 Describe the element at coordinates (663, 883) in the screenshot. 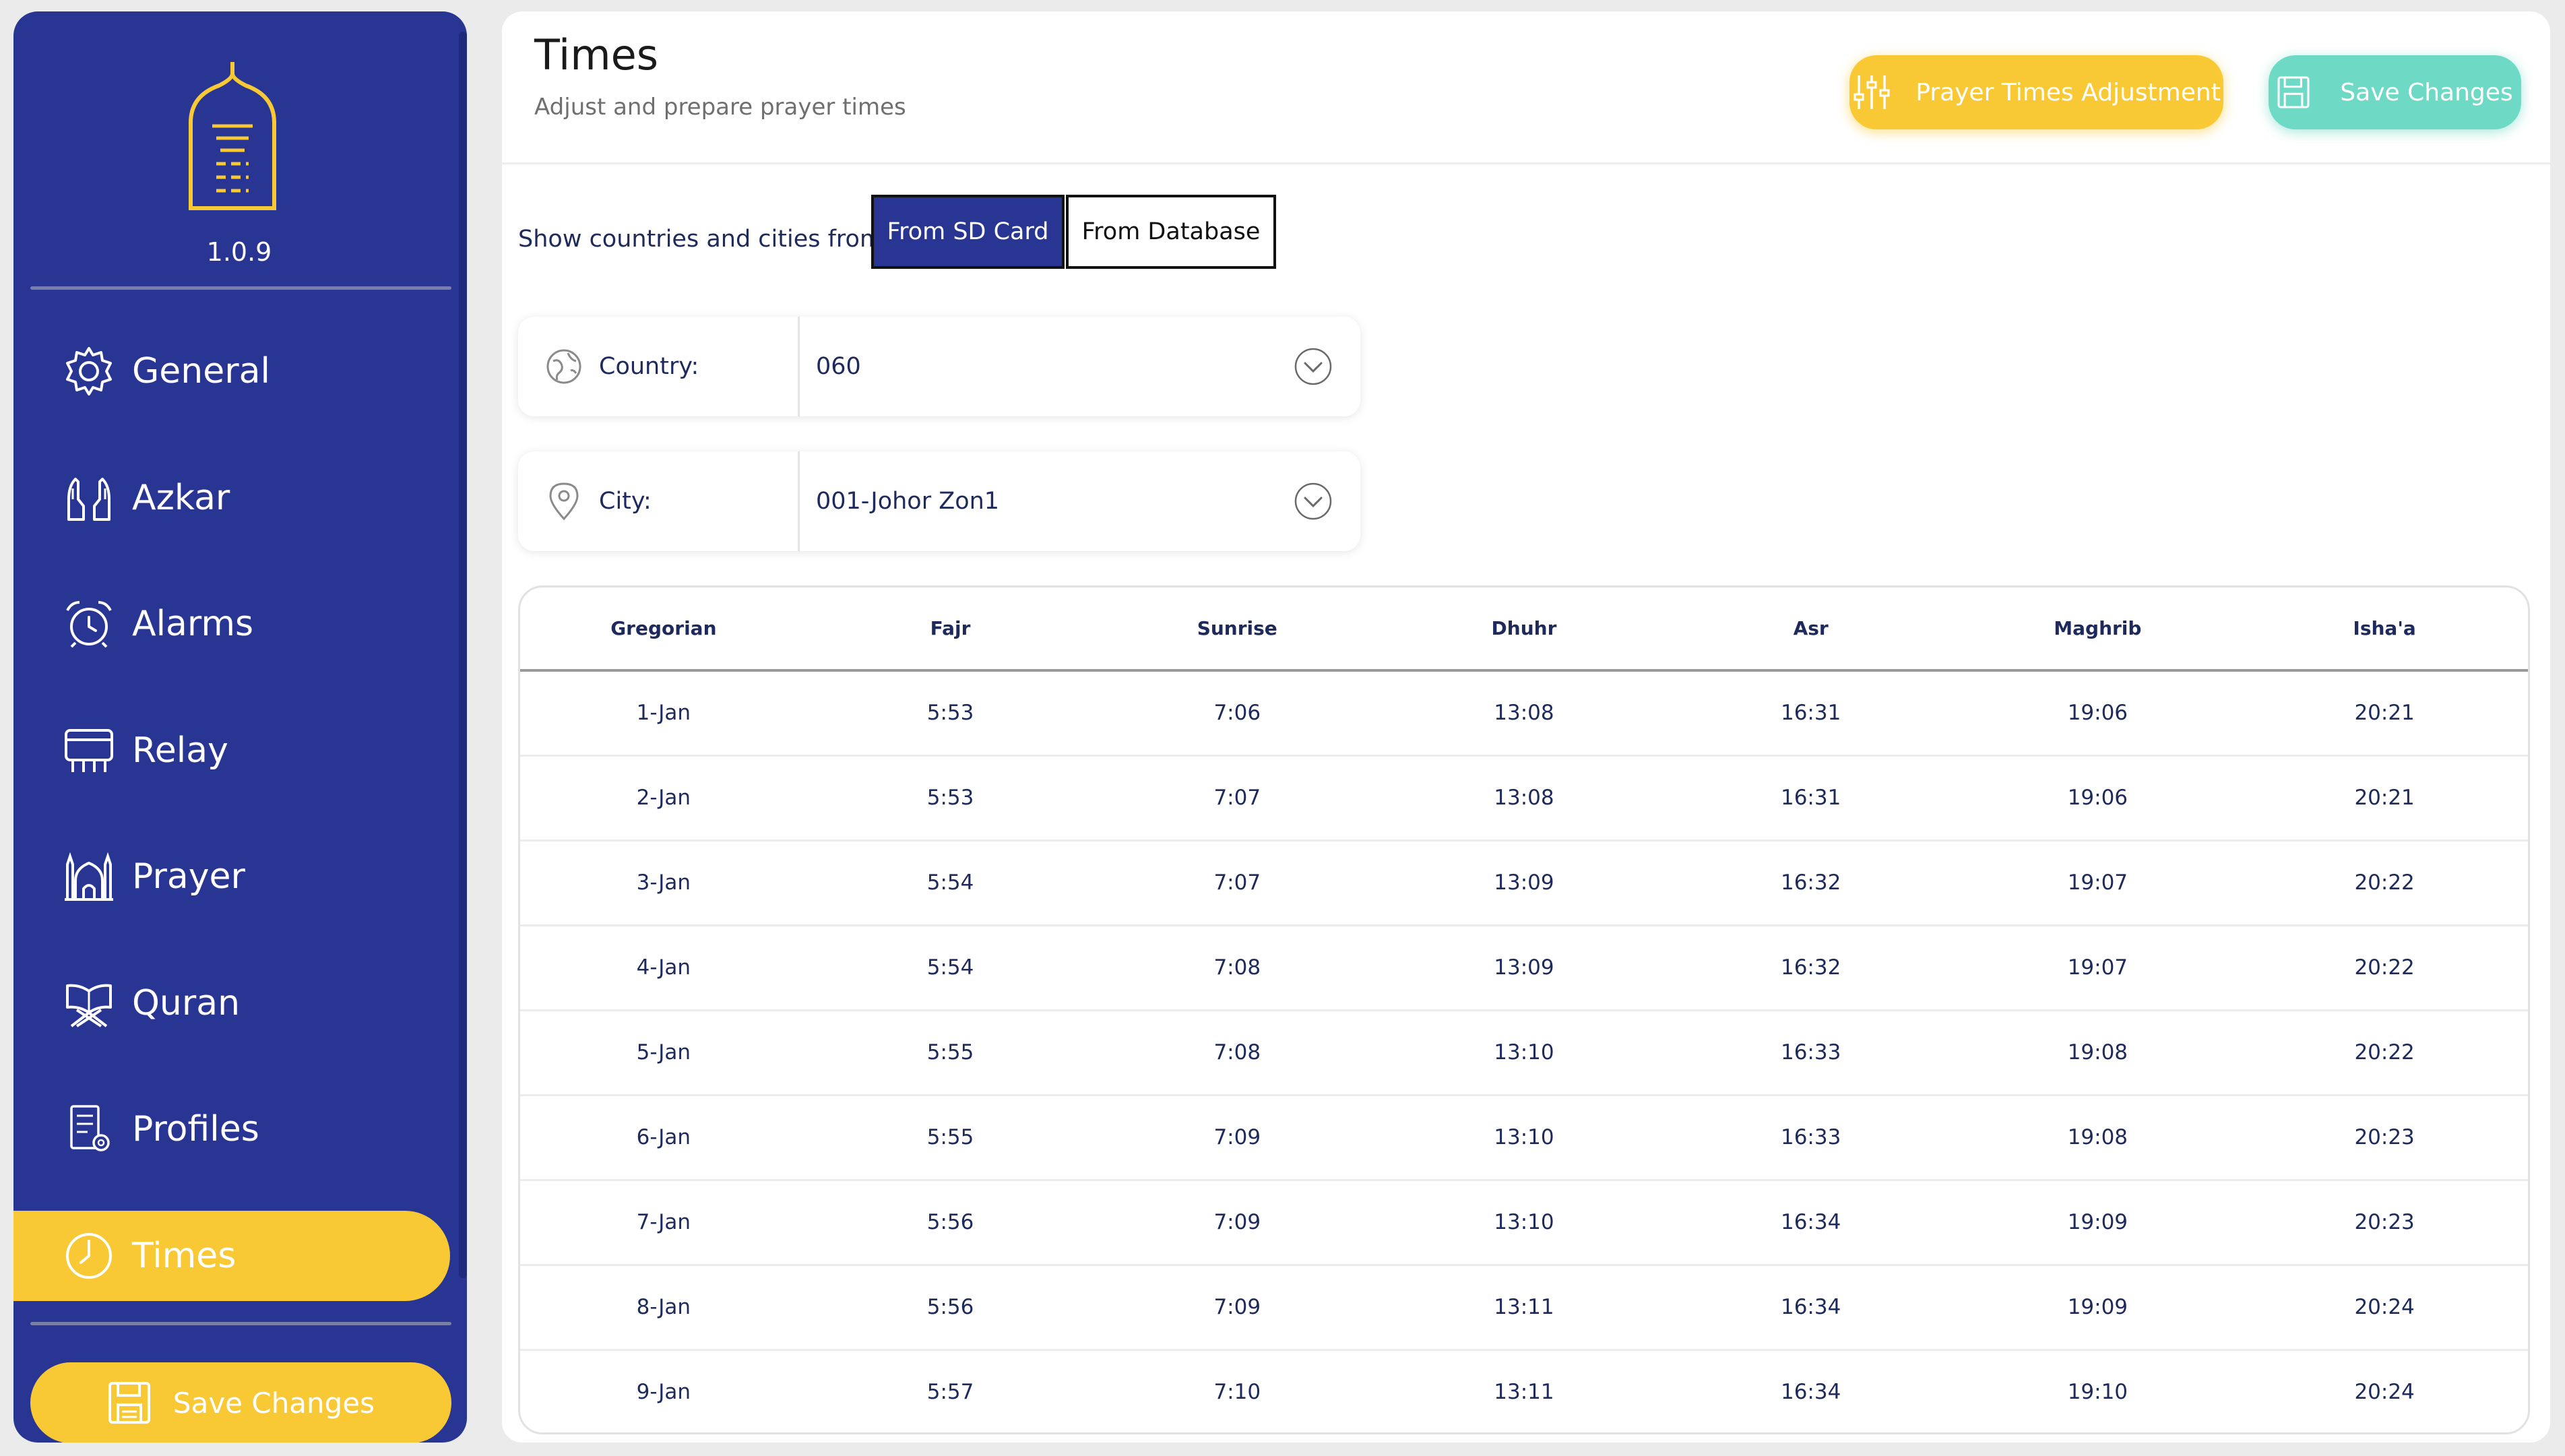

I see `table-cell: 3-Jan` at that location.